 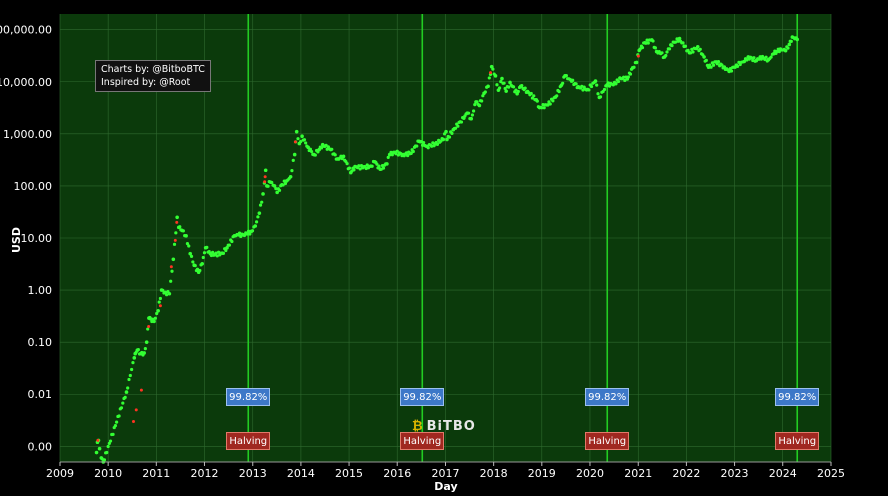 What do you see at coordinates (108, 473) in the screenshot?
I see `x-tick-label: 2010` at bounding box center [108, 473].